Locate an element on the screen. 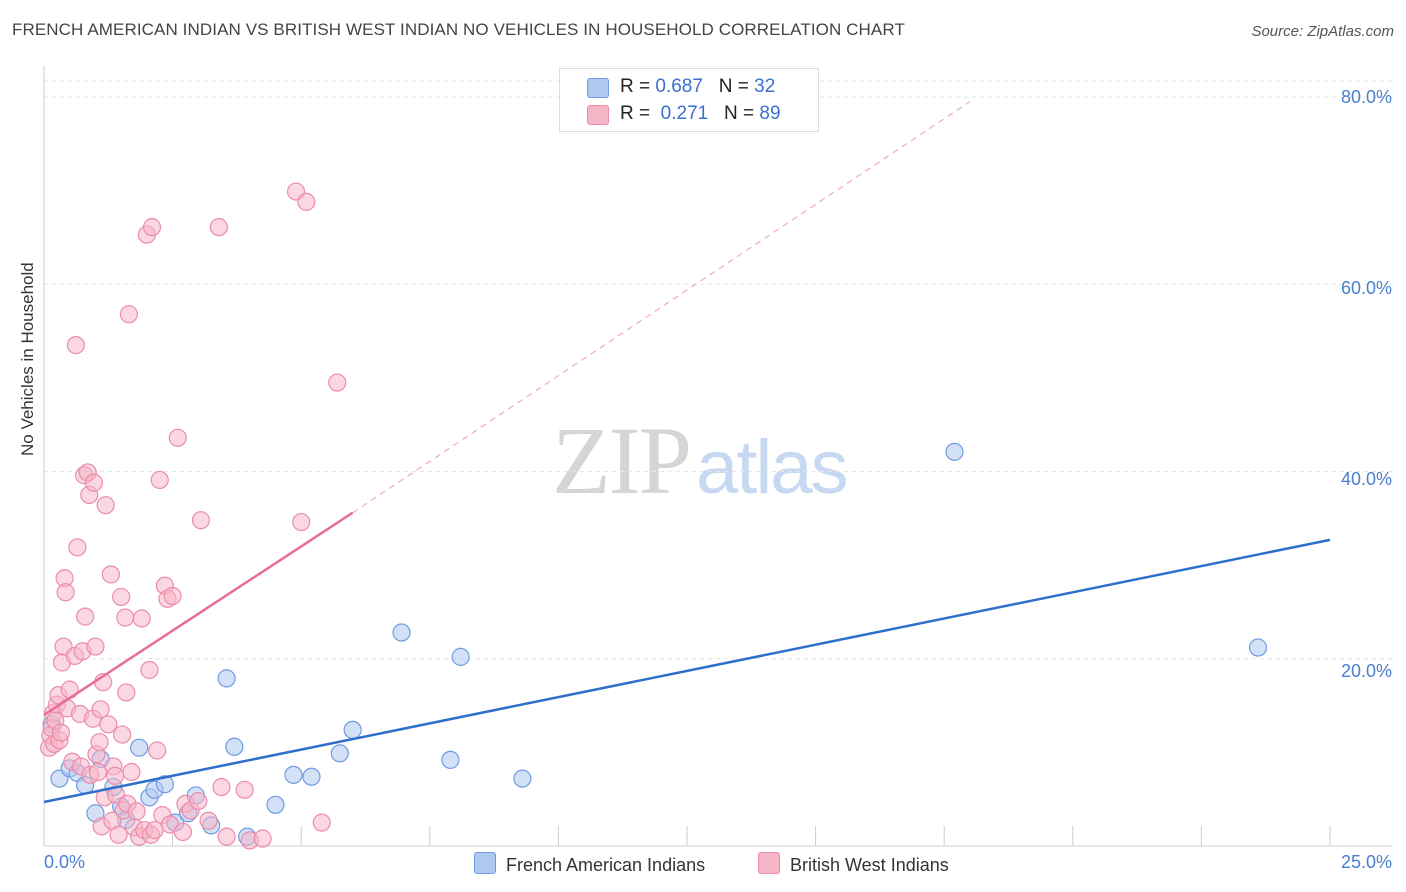 The height and width of the screenshot is (892, 1406). y-tick-label-60: 60.0% is located at coordinates (1366, 288).